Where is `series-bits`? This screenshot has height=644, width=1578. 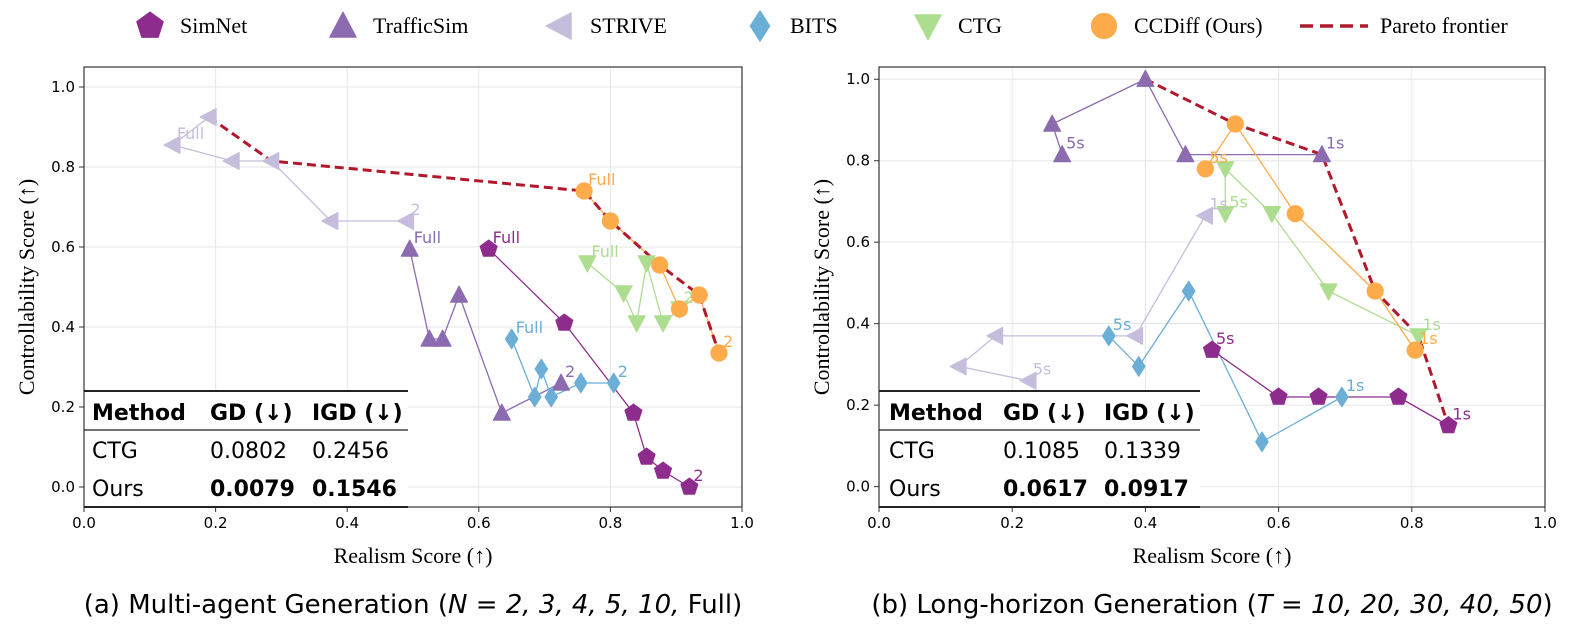
series-bits is located at coordinates (1225, 366).